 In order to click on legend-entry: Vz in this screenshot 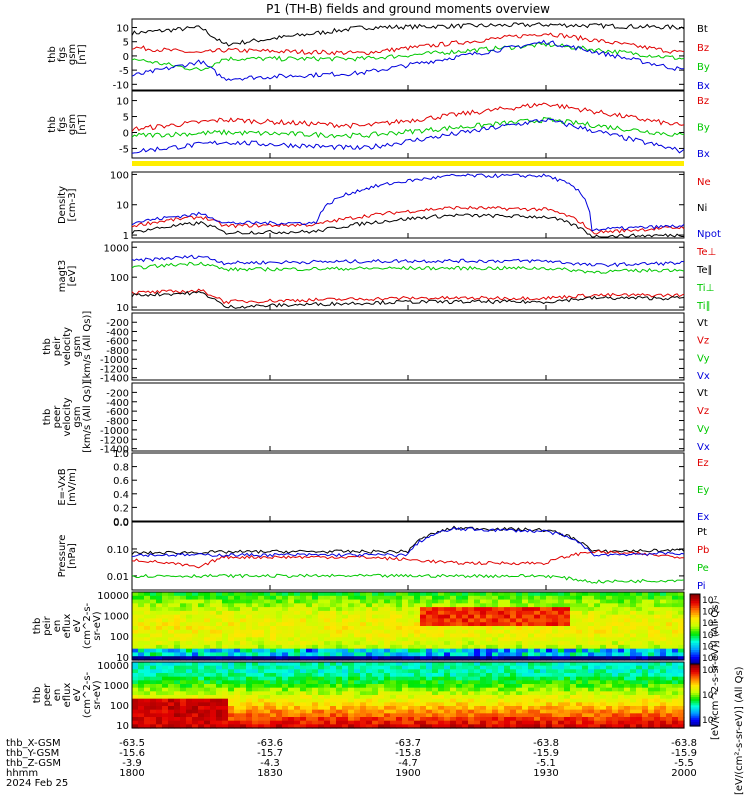, I will do `click(703, 411)`.